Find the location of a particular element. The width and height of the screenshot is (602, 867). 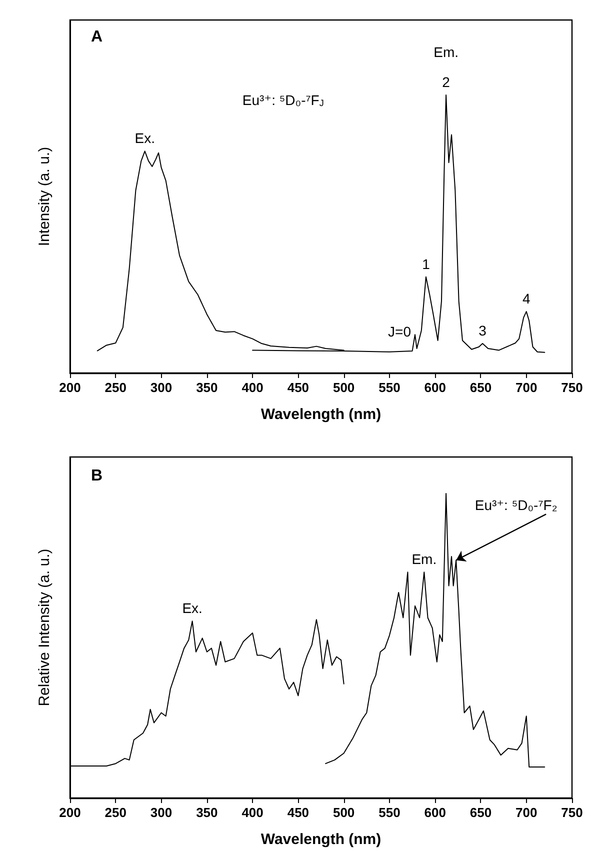

annotation: J=0 is located at coordinates (400, 332).